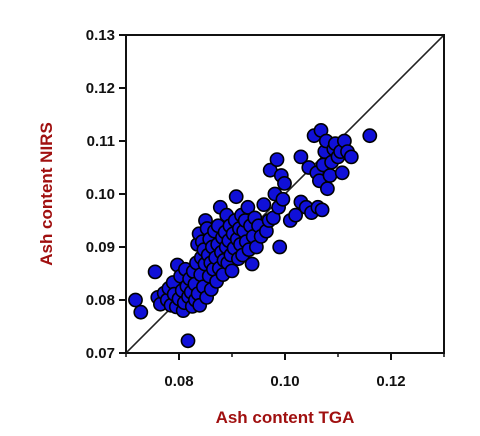  What do you see at coordinates (390, 381) in the screenshot?
I see `x-tick-label: 0.12` at bounding box center [390, 381].